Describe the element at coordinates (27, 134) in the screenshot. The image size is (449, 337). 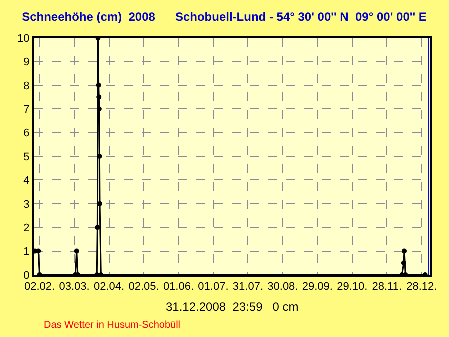
I see `y-tick-label: 6` at that location.